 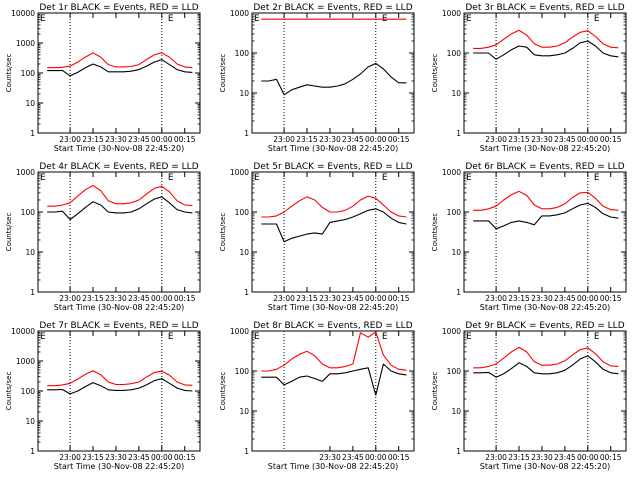 I want to click on y-tick-label: 10000, so click(x=23, y=13).